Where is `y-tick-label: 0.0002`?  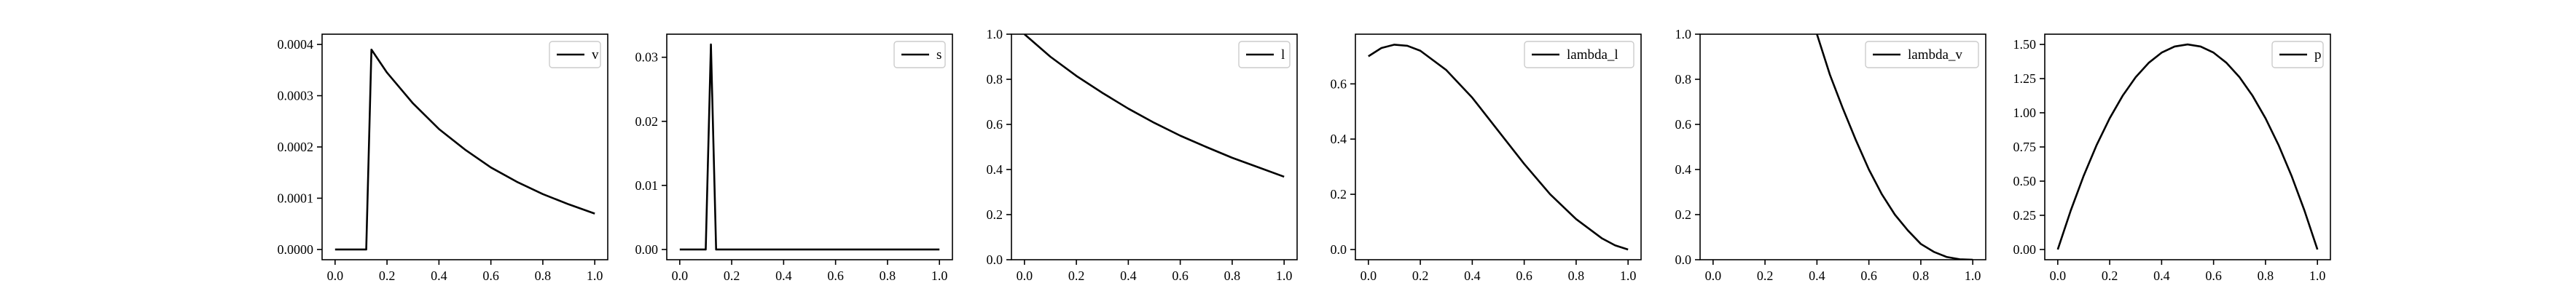
y-tick-label: 0.0002 is located at coordinates (296, 147).